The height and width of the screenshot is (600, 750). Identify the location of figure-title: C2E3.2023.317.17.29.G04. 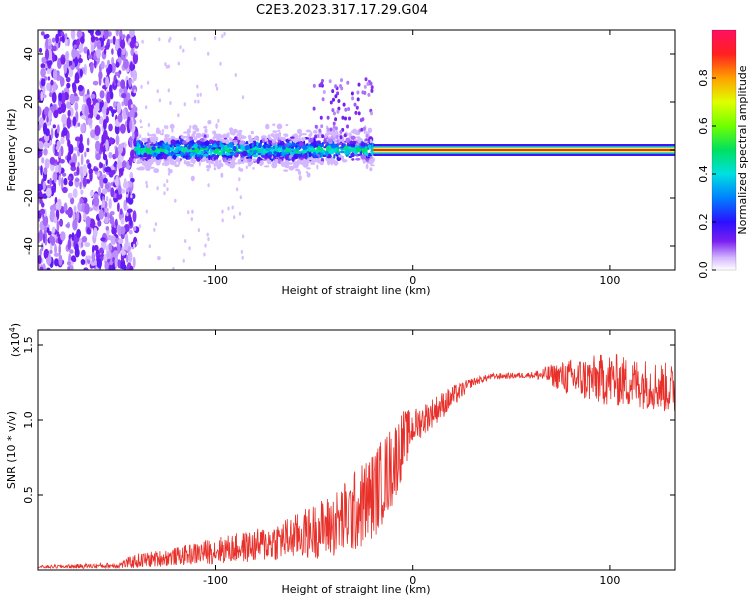
(342, 10).